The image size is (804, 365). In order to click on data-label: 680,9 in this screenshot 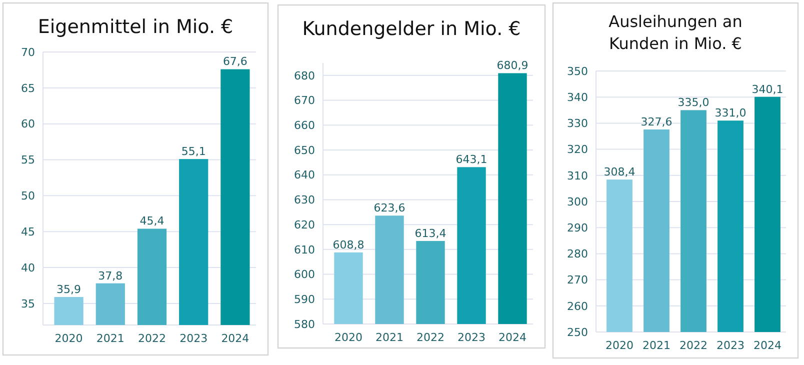, I will do `click(512, 65)`.